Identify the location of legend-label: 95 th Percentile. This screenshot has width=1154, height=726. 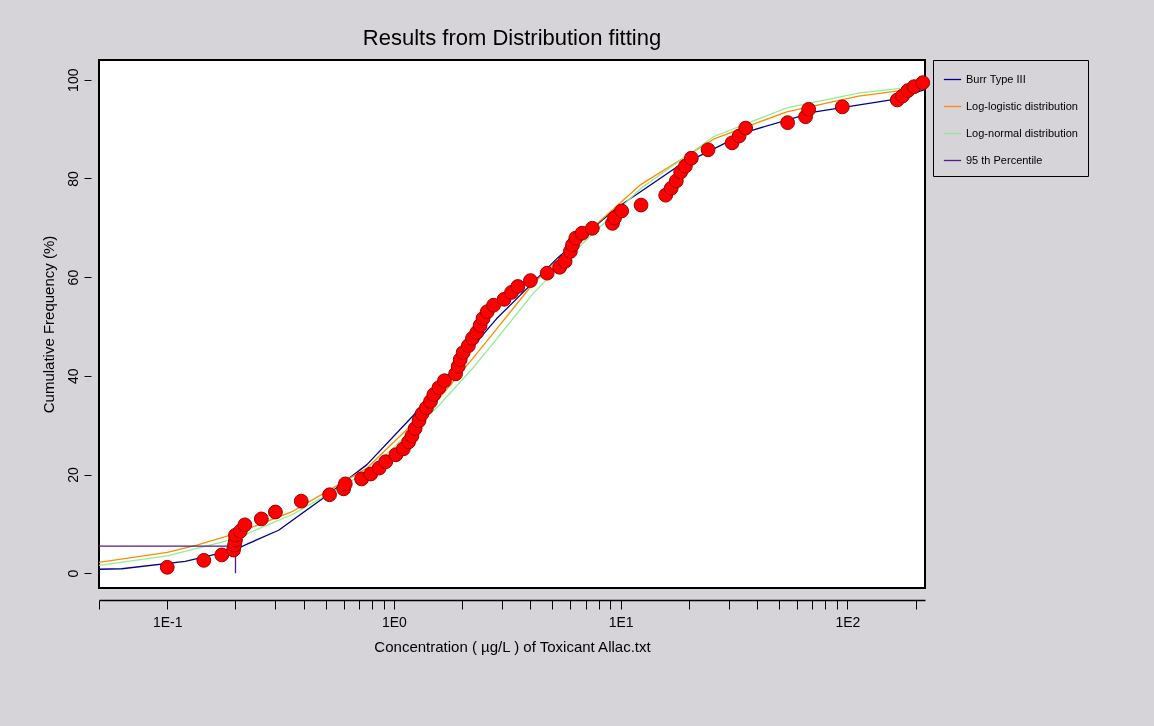
(1004, 159).